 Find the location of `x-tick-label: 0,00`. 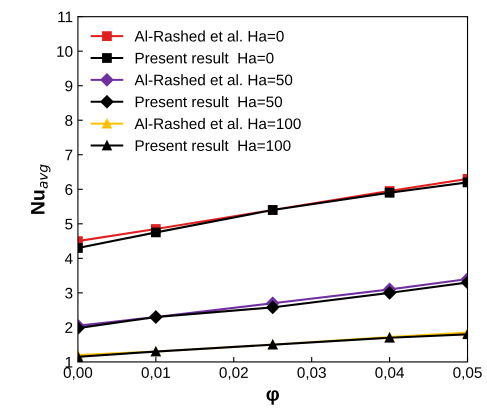

x-tick-label: 0,00 is located at coordinates (78, 373).